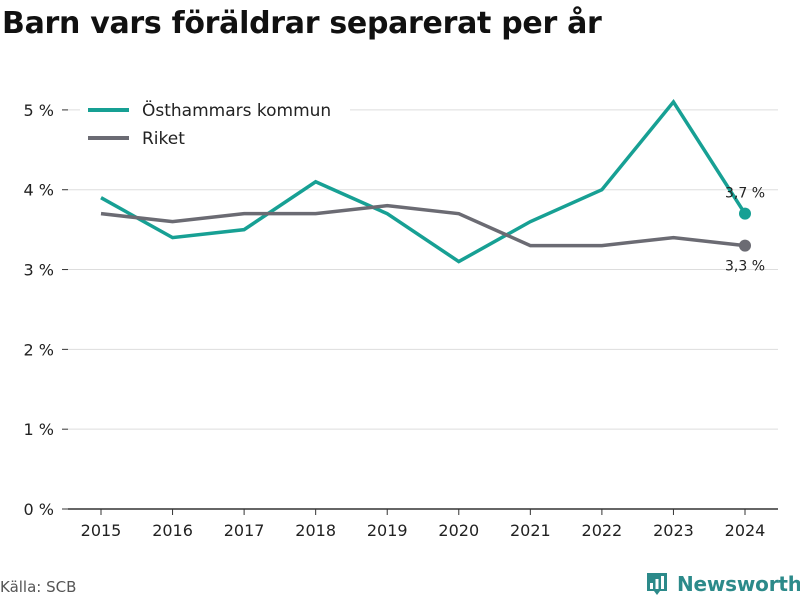  I want to click on y-axis-ticks: 0 % 1 % 2 % 3 % 4 % 5 %, so click(46, 310).